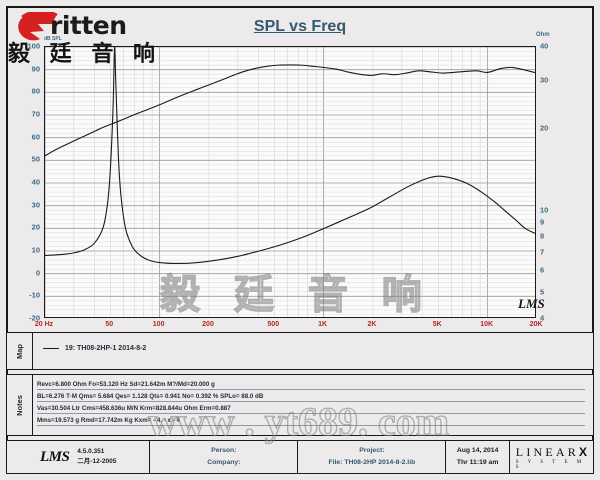  I want to click on y-tick-left: 20, so click(35, 227).